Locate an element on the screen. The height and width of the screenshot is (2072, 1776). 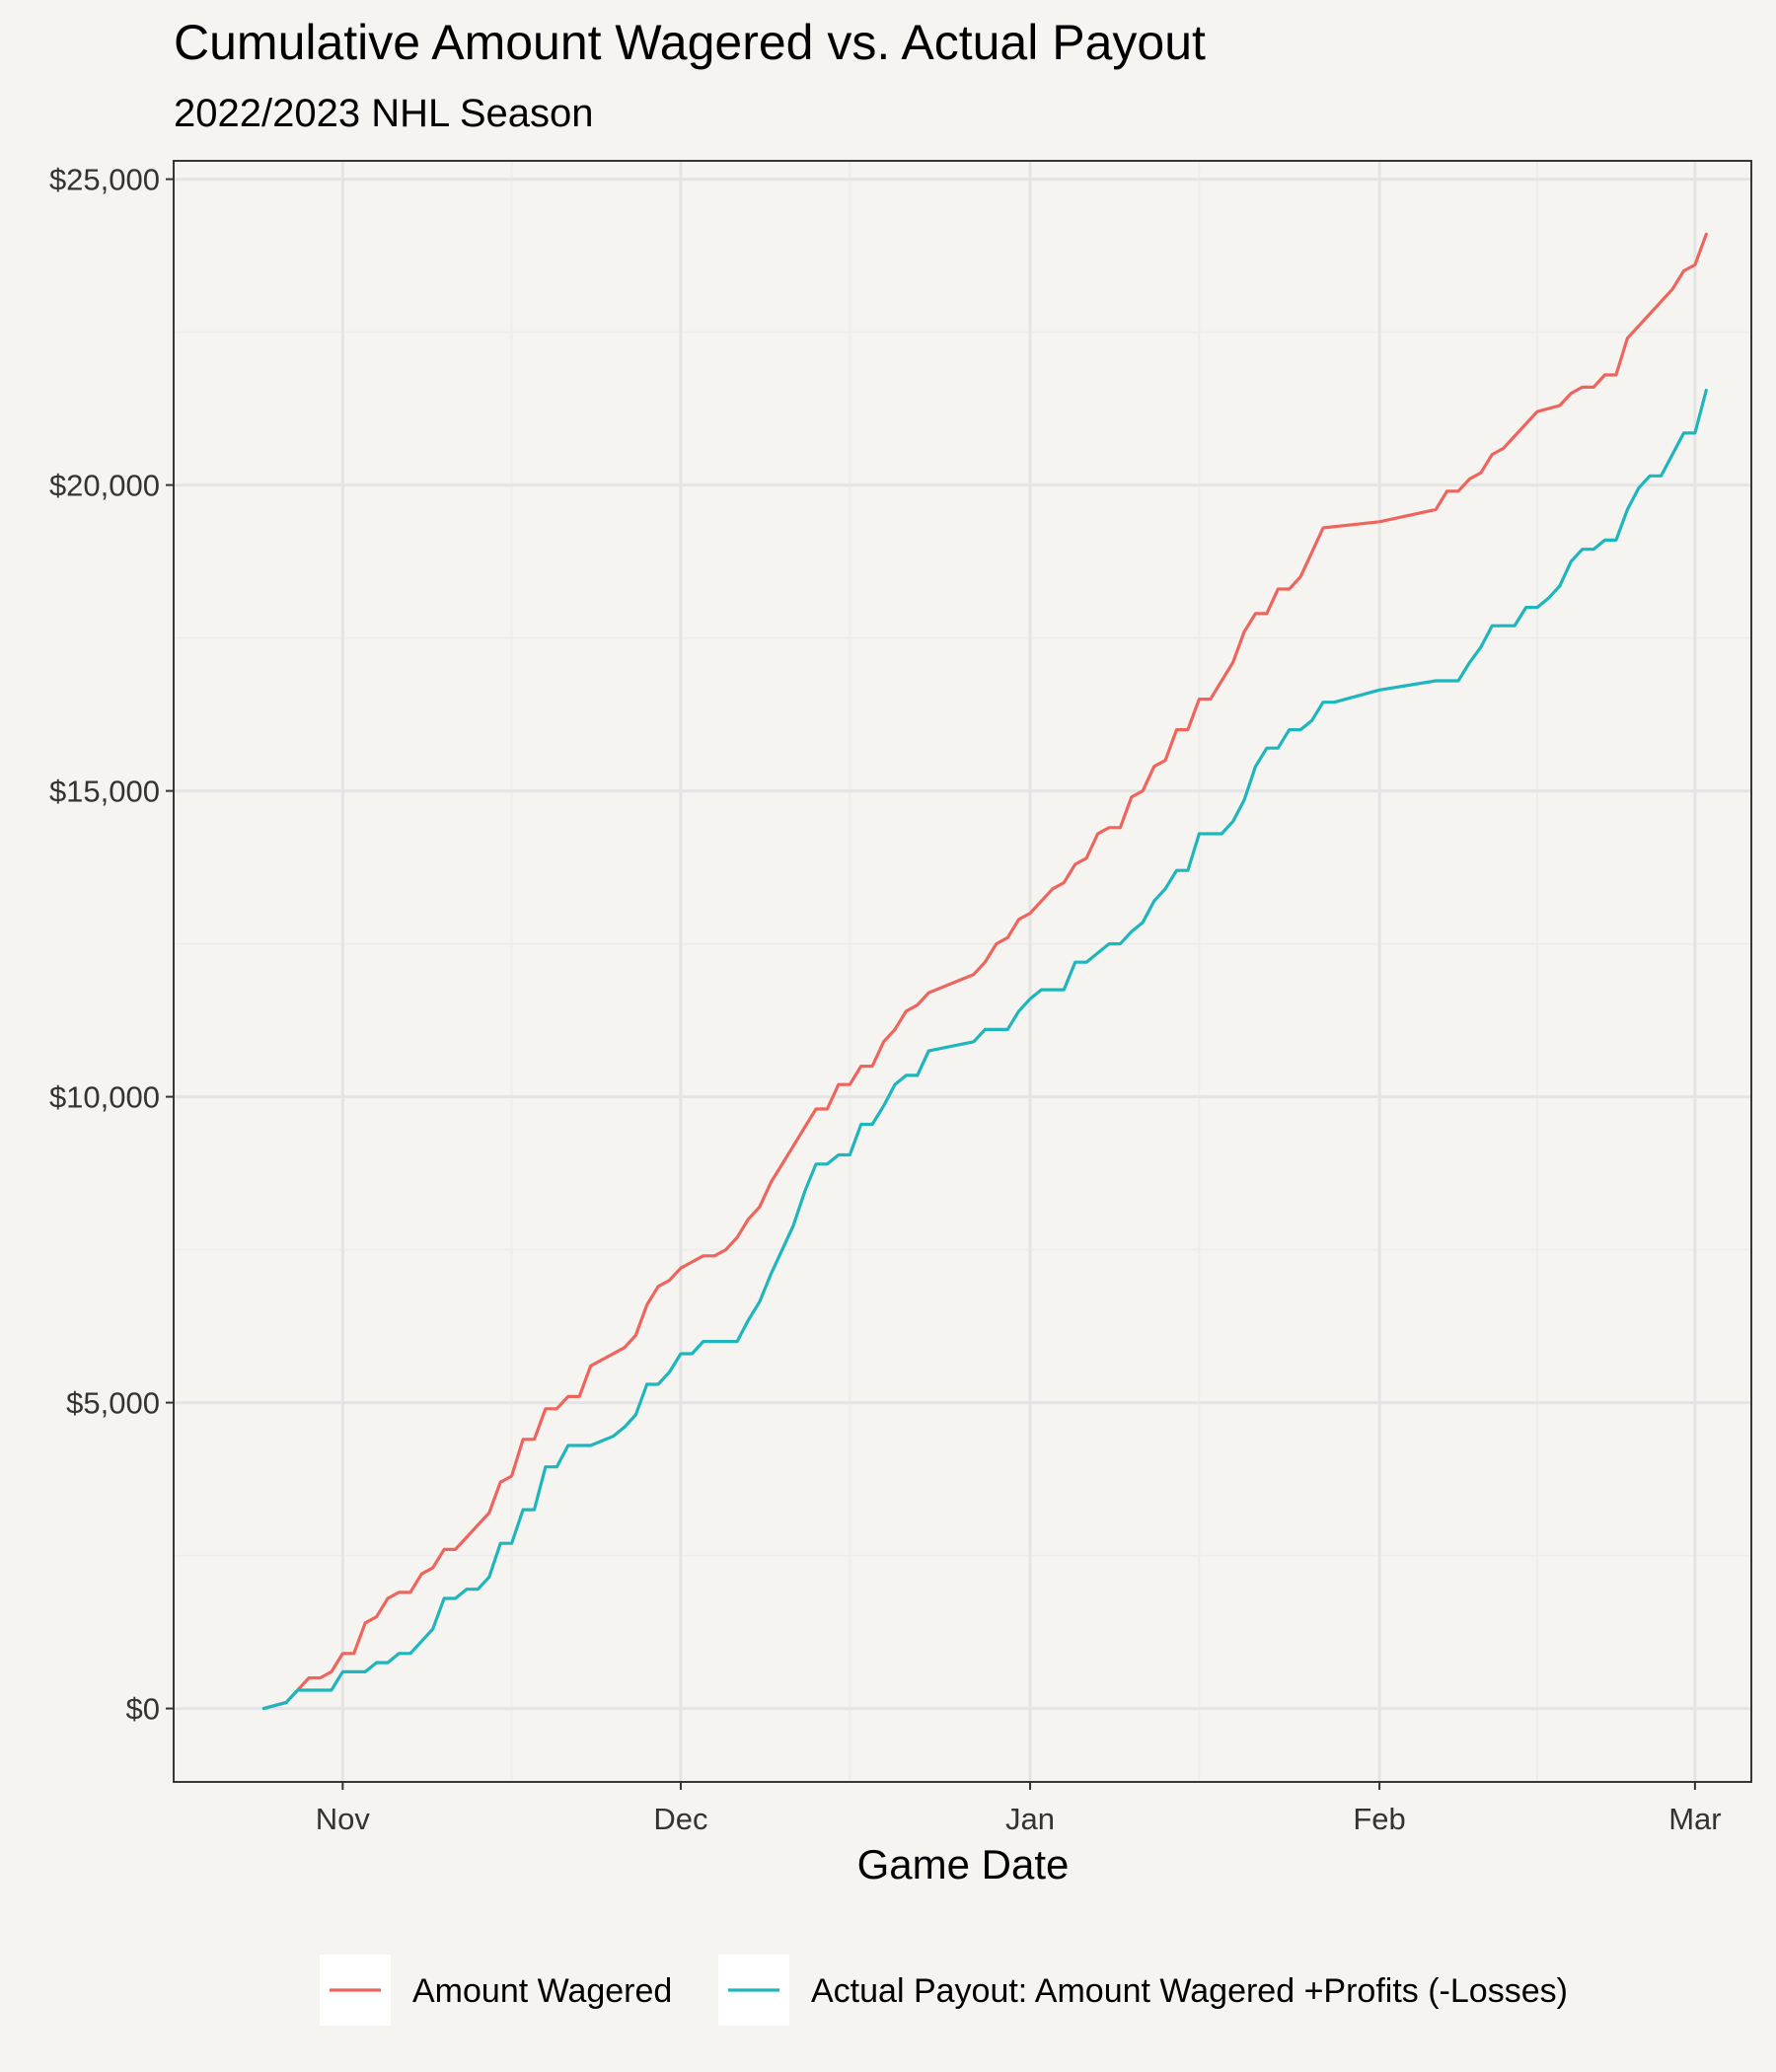
x-tick-label: Dec is located at coordinates (680, 1819).